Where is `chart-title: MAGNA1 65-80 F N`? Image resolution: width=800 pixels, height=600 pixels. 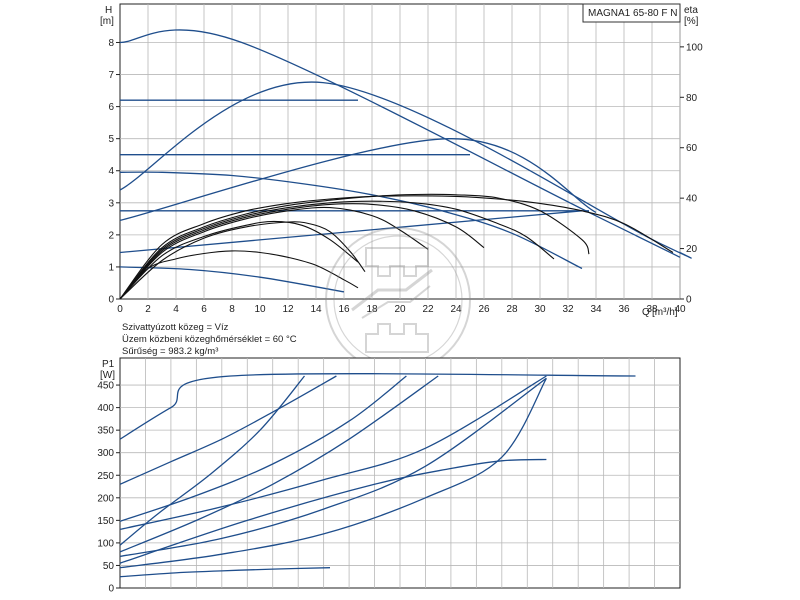 chart-title: MAGNA1 65-80 F N is located at coordinates (632, 13).